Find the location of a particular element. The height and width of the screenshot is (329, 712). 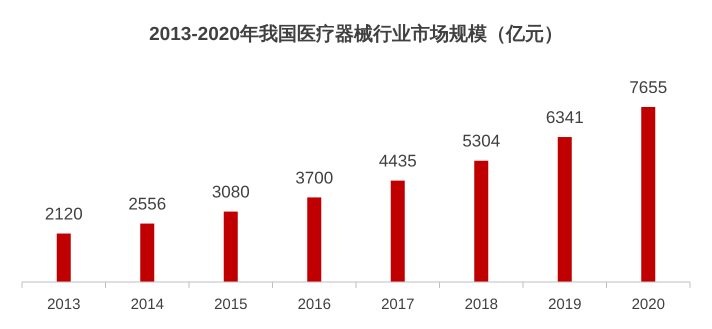

x-tick-label: 2015 is located at coordinates (231, 304).